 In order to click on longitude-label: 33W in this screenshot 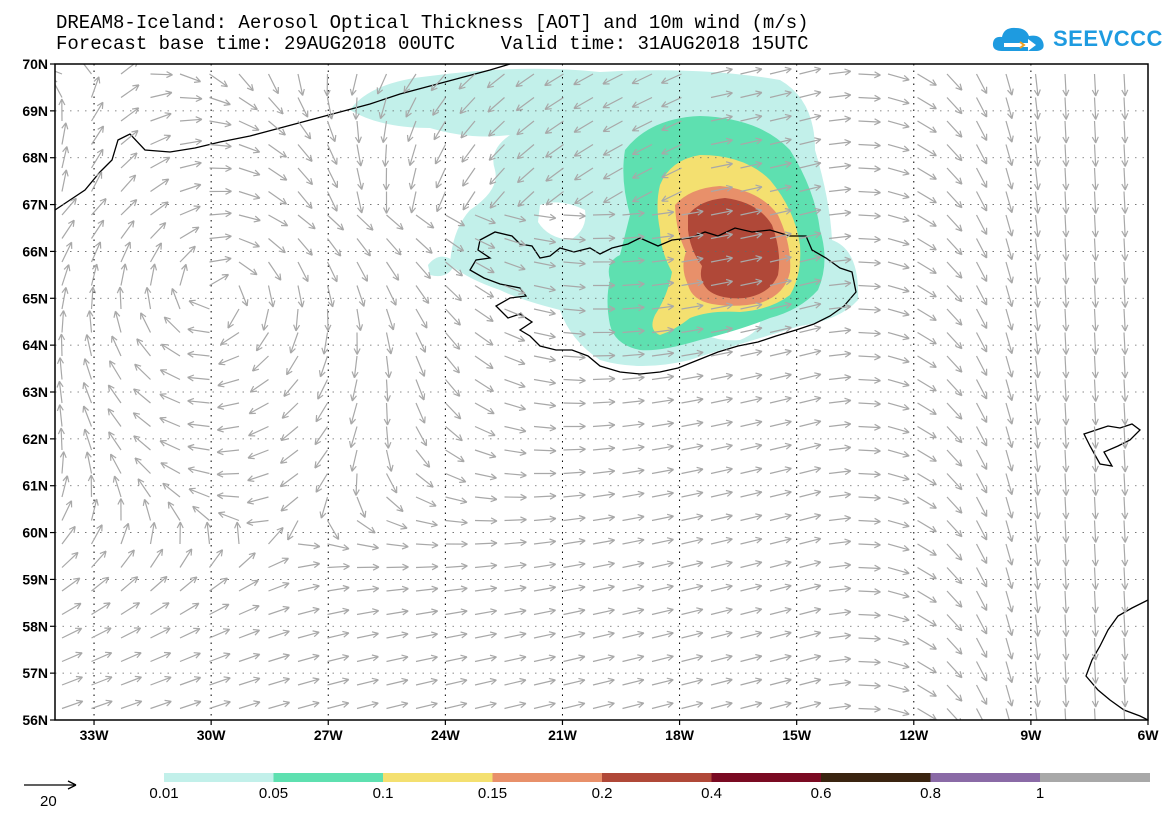, I will do `click(95, 735)`.